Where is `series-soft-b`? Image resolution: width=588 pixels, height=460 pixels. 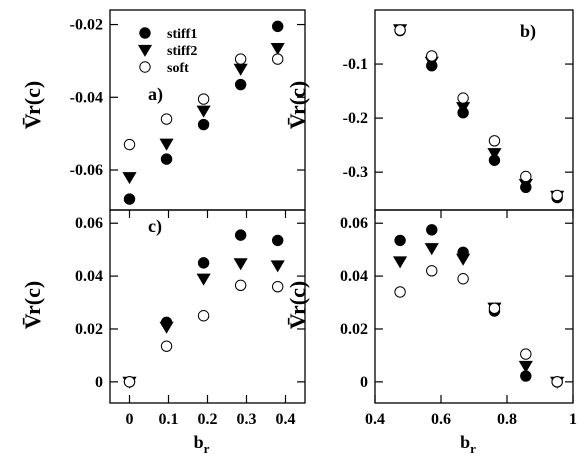 series-soft-b is located at coordinates (478, 113).